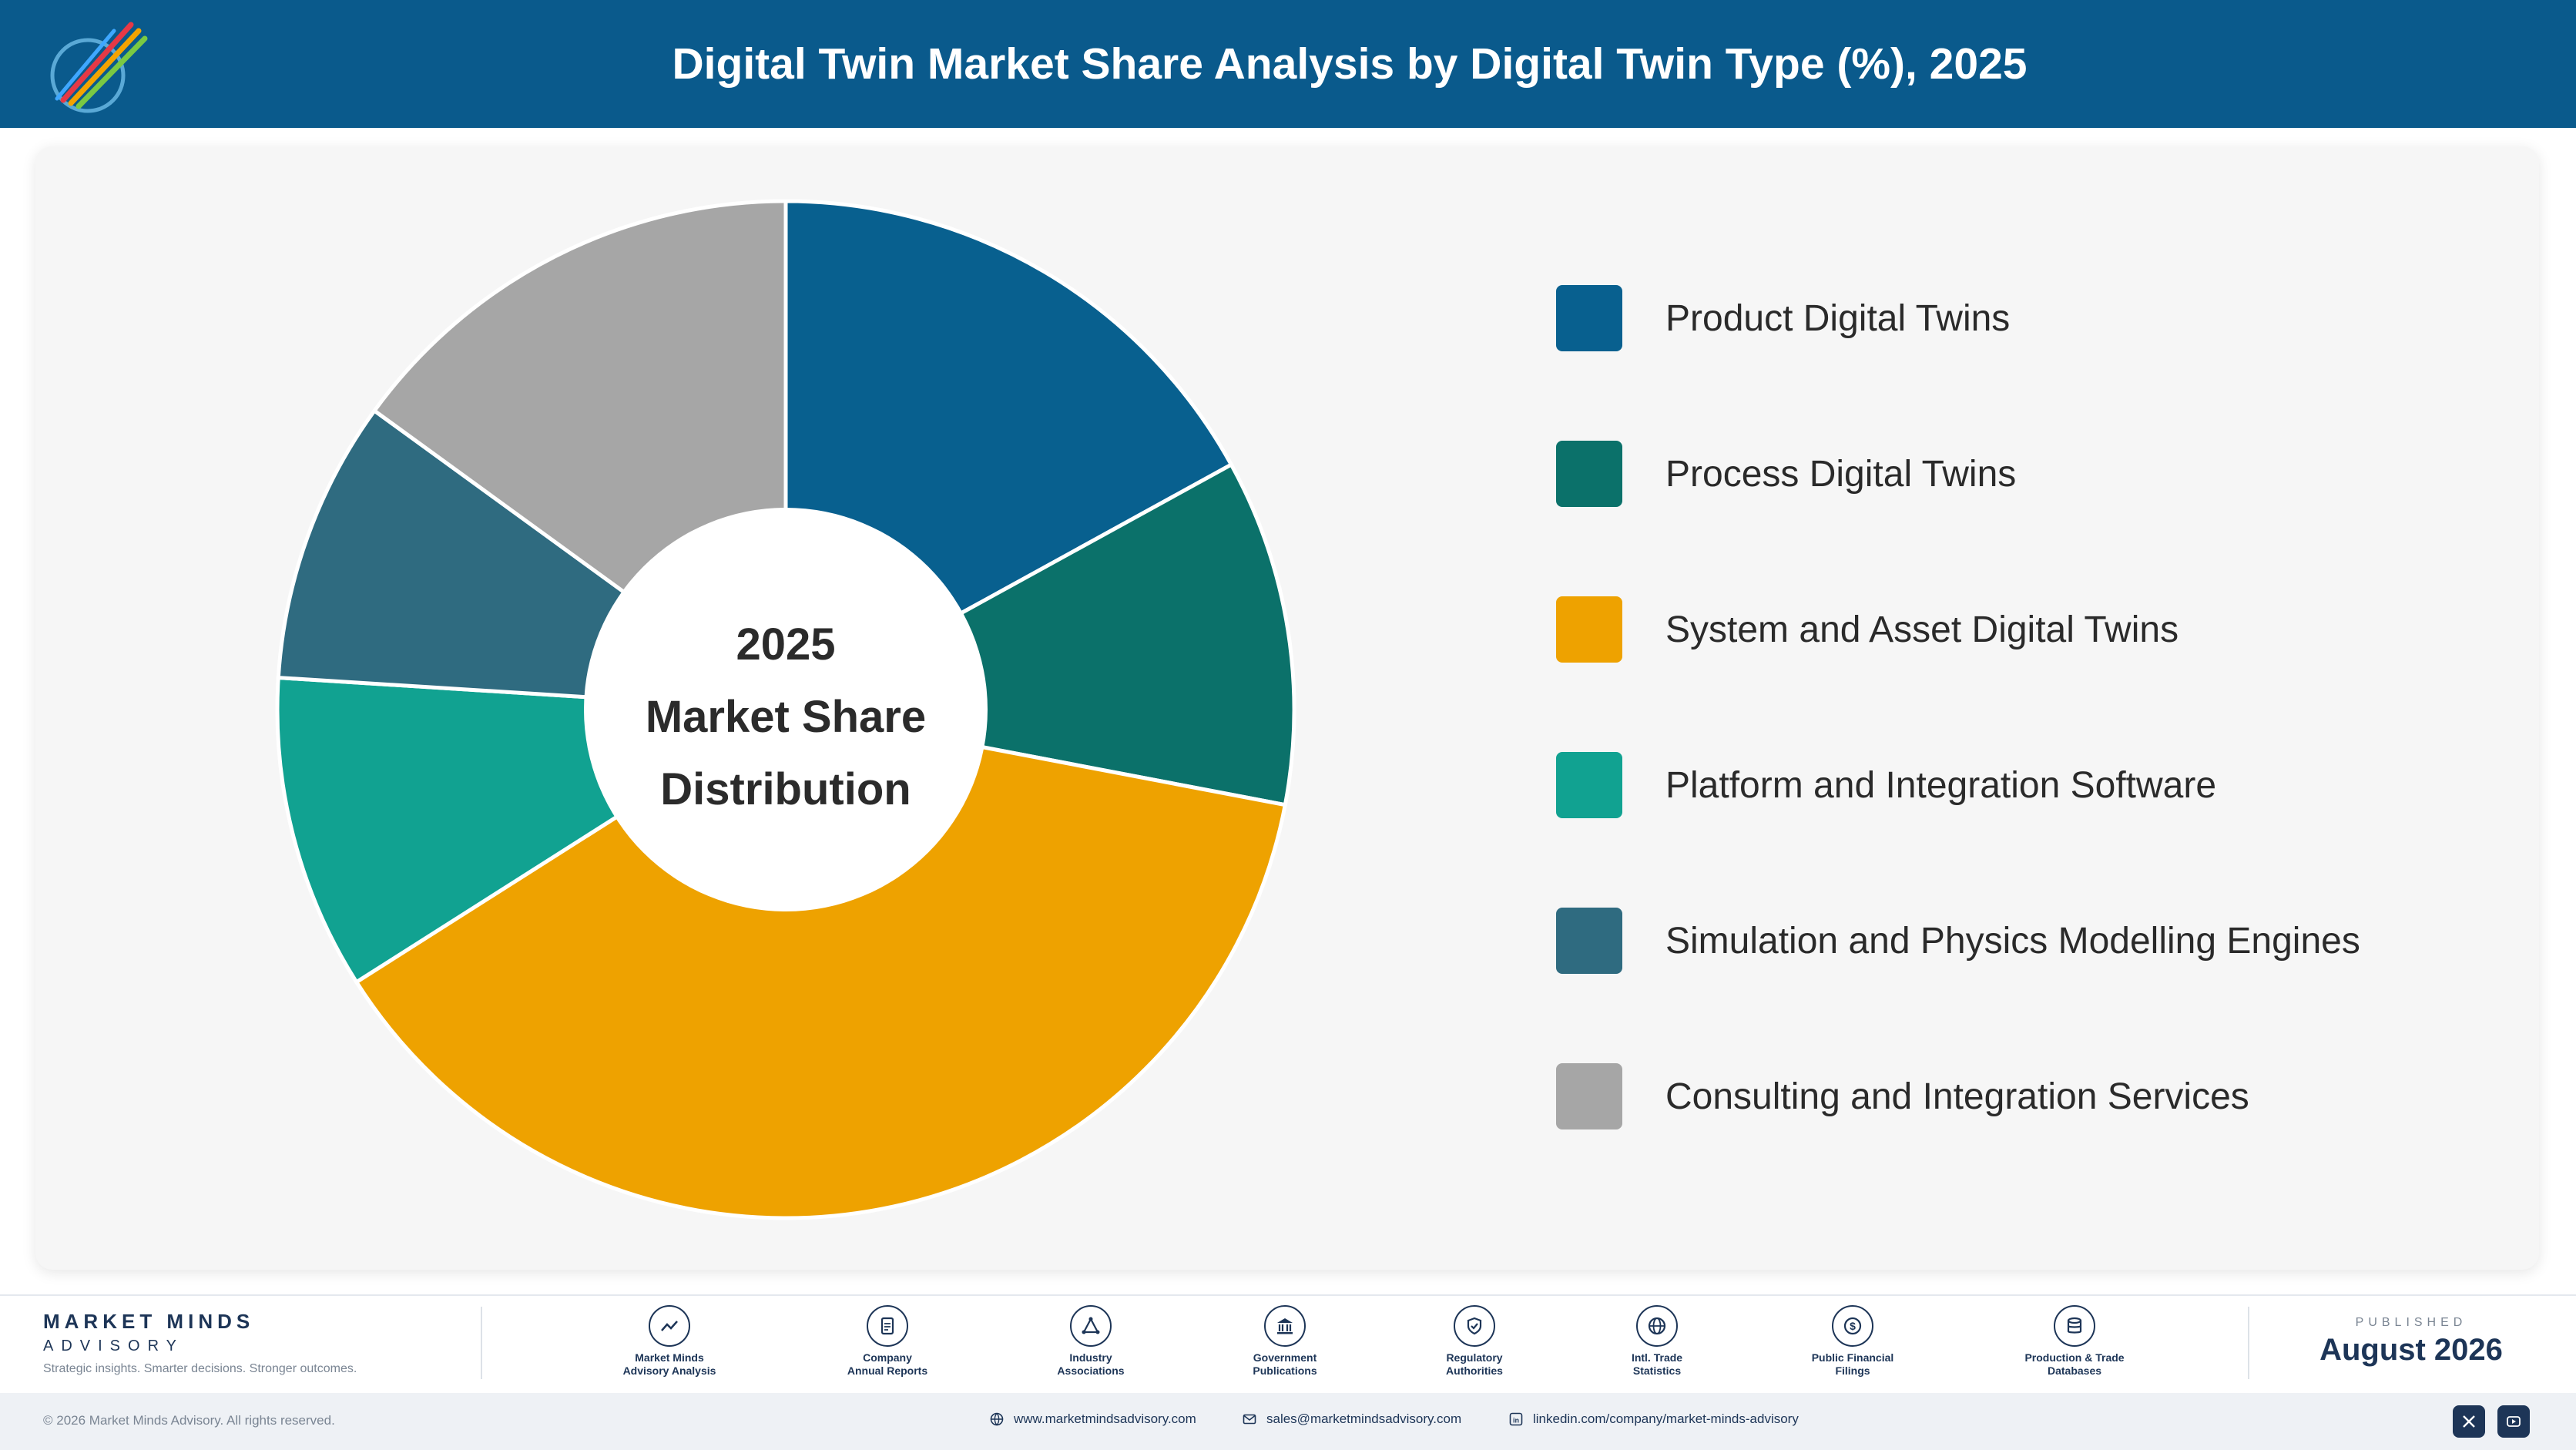 The image size is (2576, 1450). What do you see at coordinates (1090, 1357) in the screenshot?
I see `source-label-line1: Industry` at bounding box center [1090, 1357].